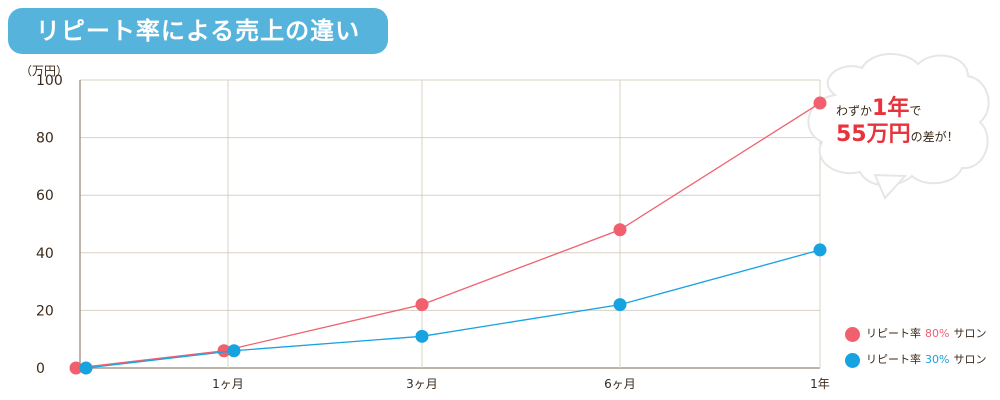  What do you see at coordinates (45, 254) in the screenshot?
I see `y-tick-40: 40` at bounding box center [45, 254].